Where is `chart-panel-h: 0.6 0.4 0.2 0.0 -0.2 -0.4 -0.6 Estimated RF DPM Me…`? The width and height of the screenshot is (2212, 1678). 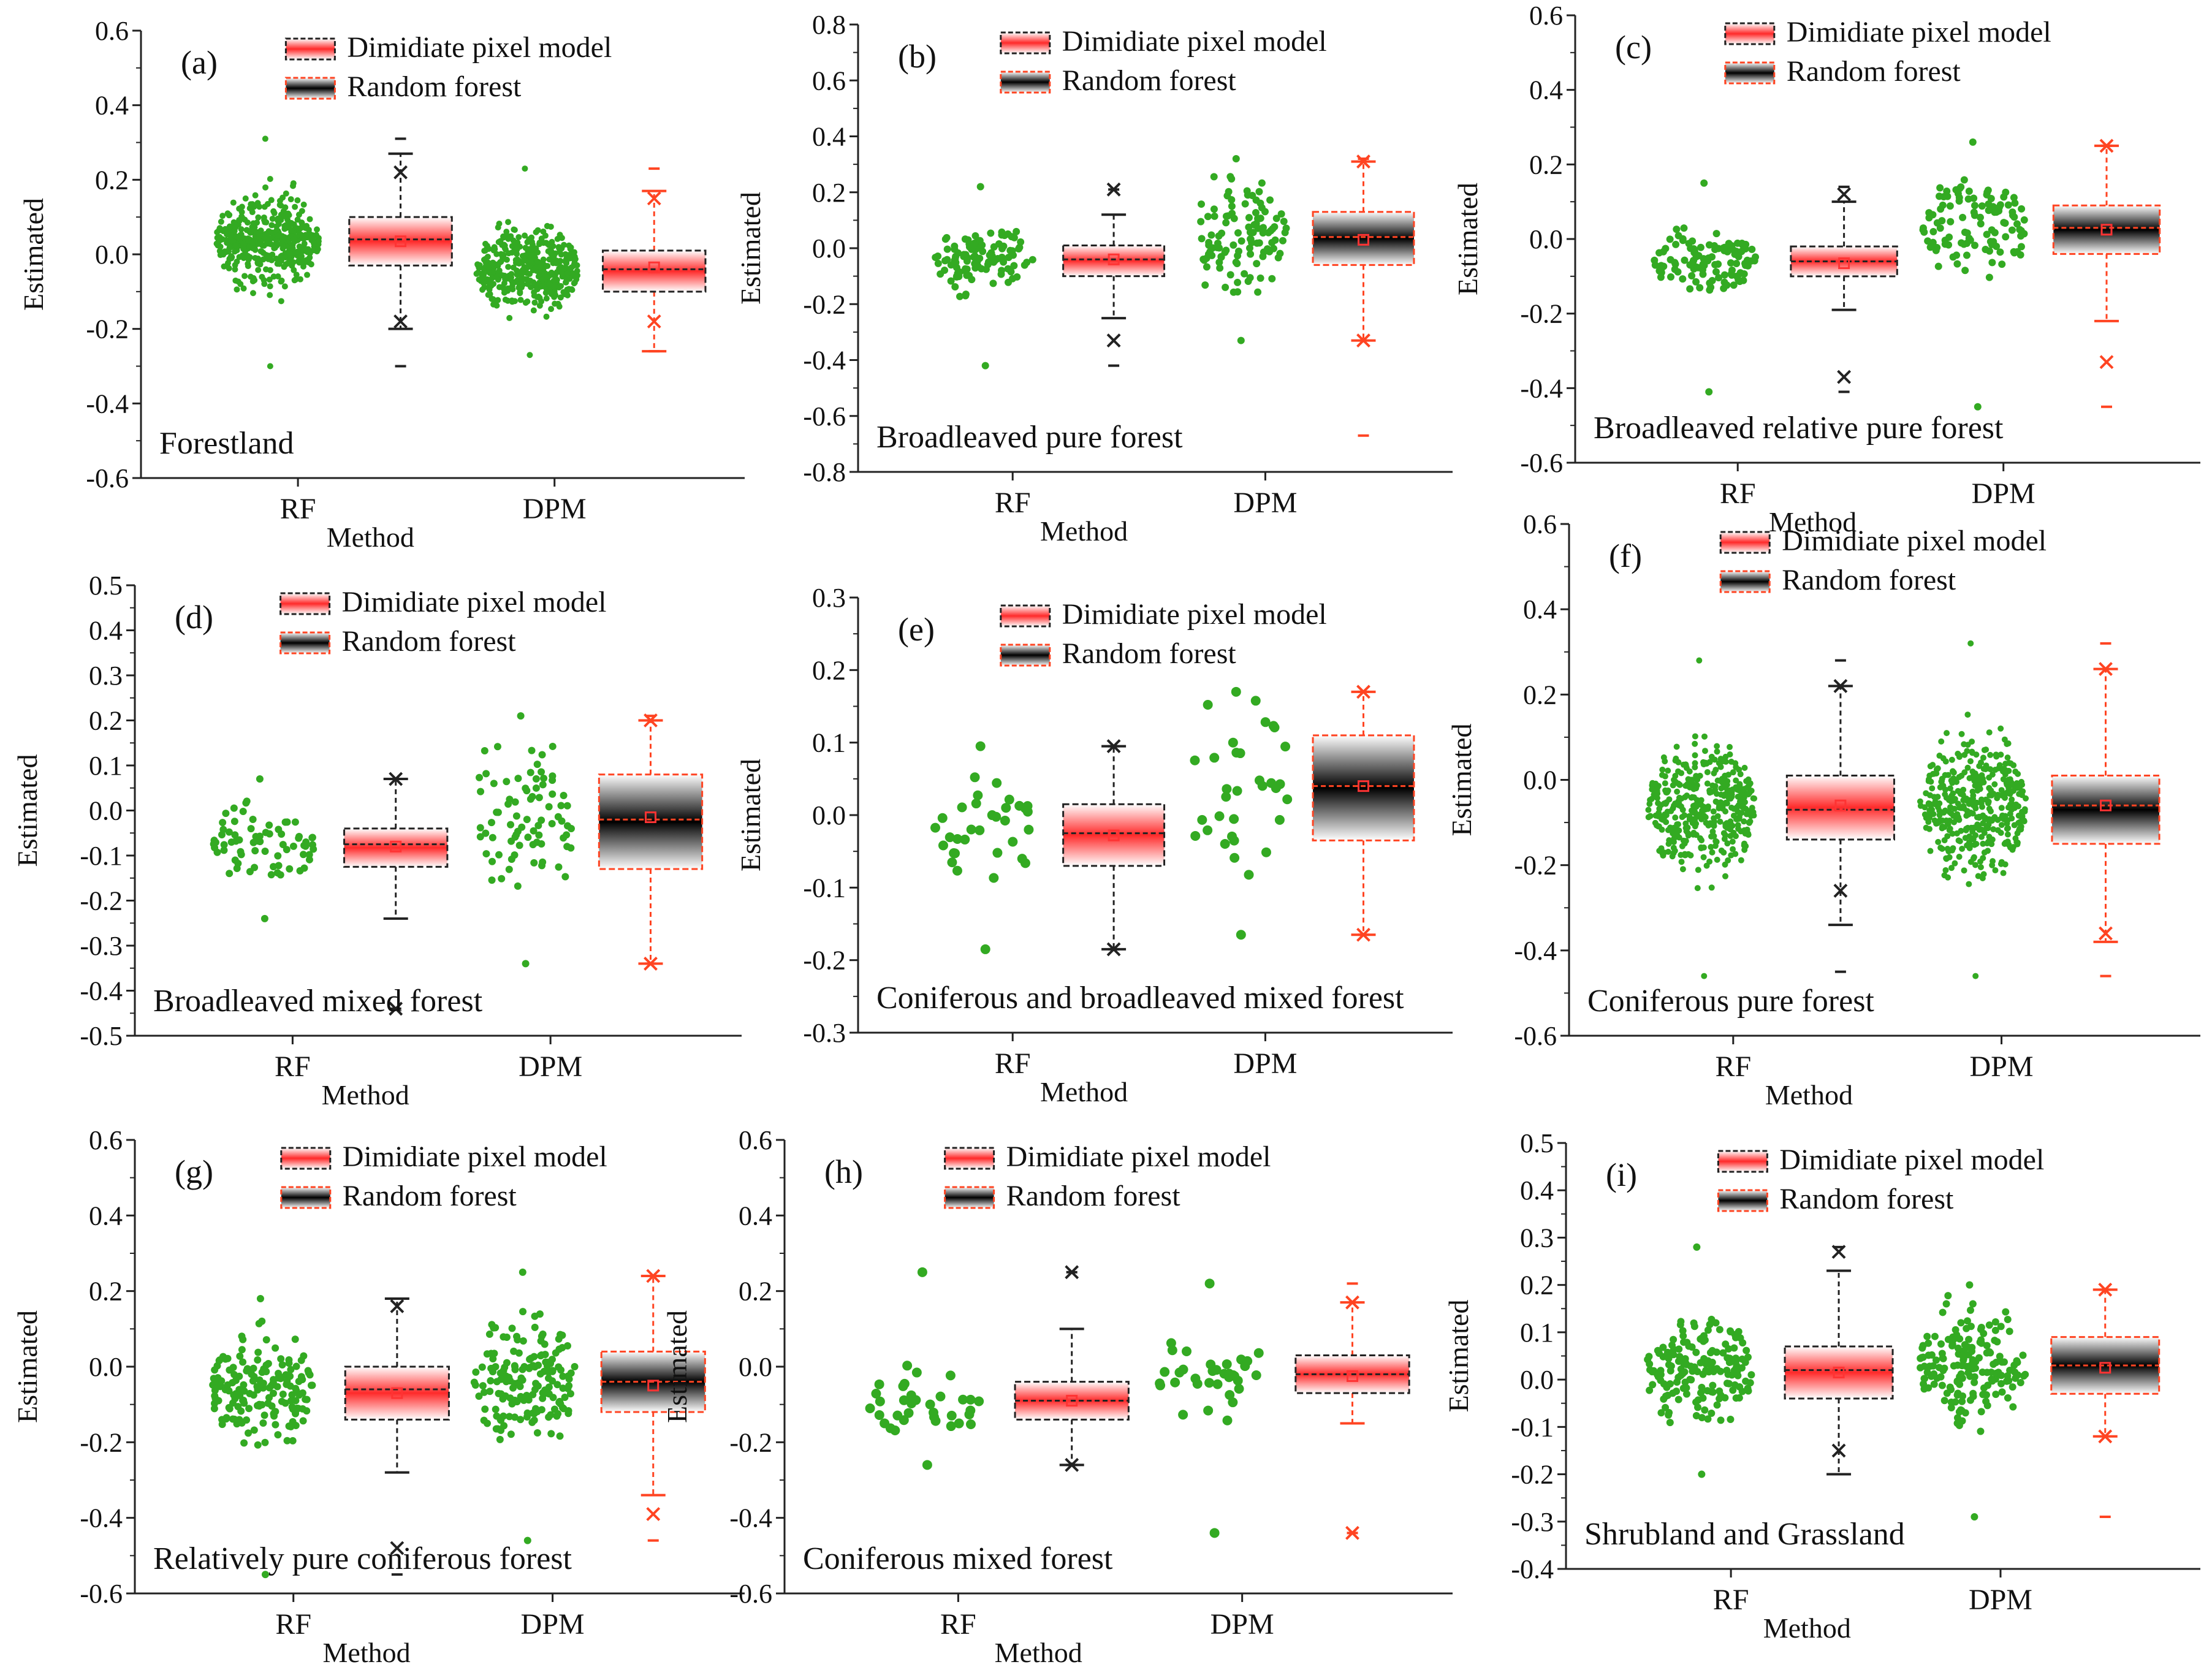
chart-panel-h: 0.6 0.4 0.2 0.0 -0.2 -0.4 -0.6 Estimated RF DPM Me… is located at coordinates (1057, 1396).